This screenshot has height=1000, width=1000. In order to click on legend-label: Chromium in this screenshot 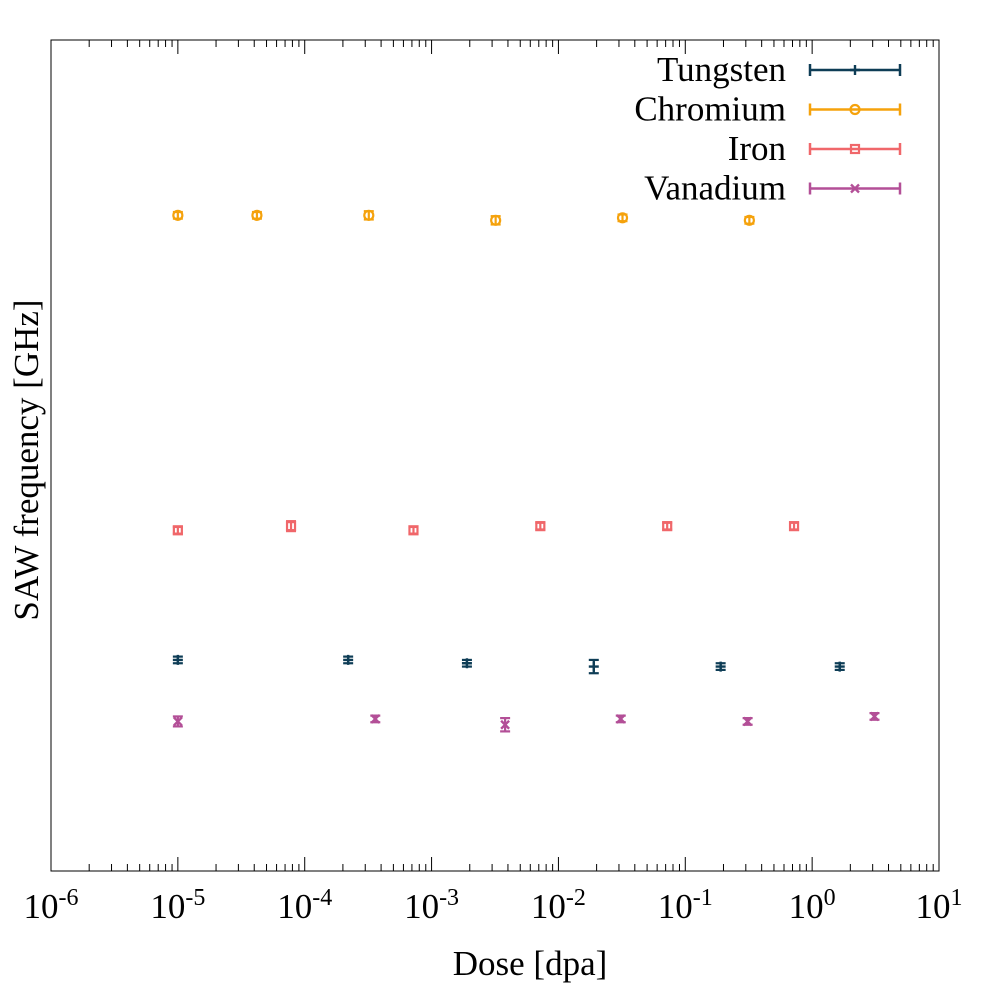, I will do `click(710, 109)`.